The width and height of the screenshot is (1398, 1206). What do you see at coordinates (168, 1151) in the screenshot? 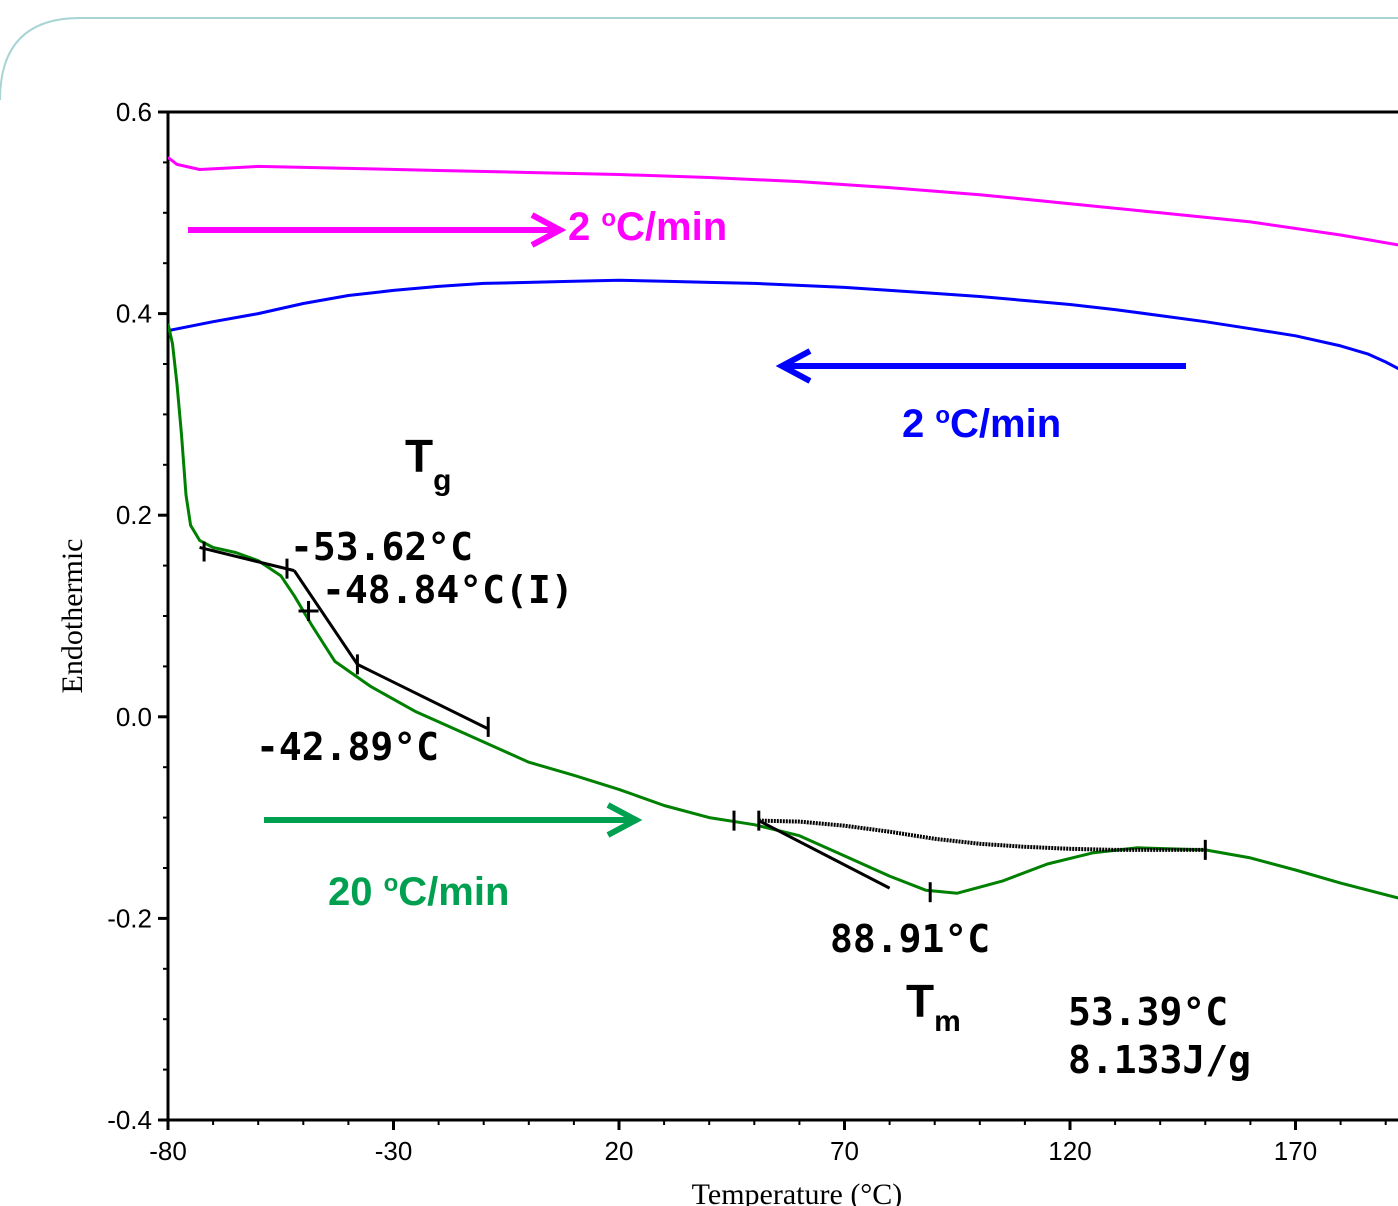
I see `x-tick-label: -80` at bounding box center [168, 1151].